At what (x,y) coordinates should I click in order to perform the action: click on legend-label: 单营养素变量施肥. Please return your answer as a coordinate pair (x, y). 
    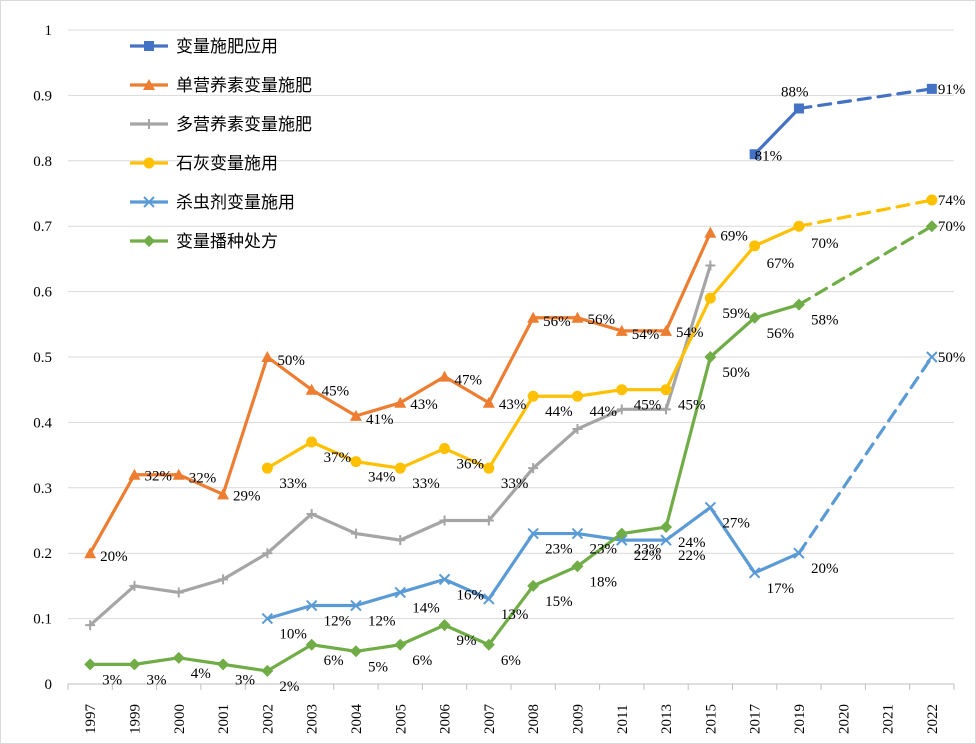
    Looking at the image, I should click on (244, 86).